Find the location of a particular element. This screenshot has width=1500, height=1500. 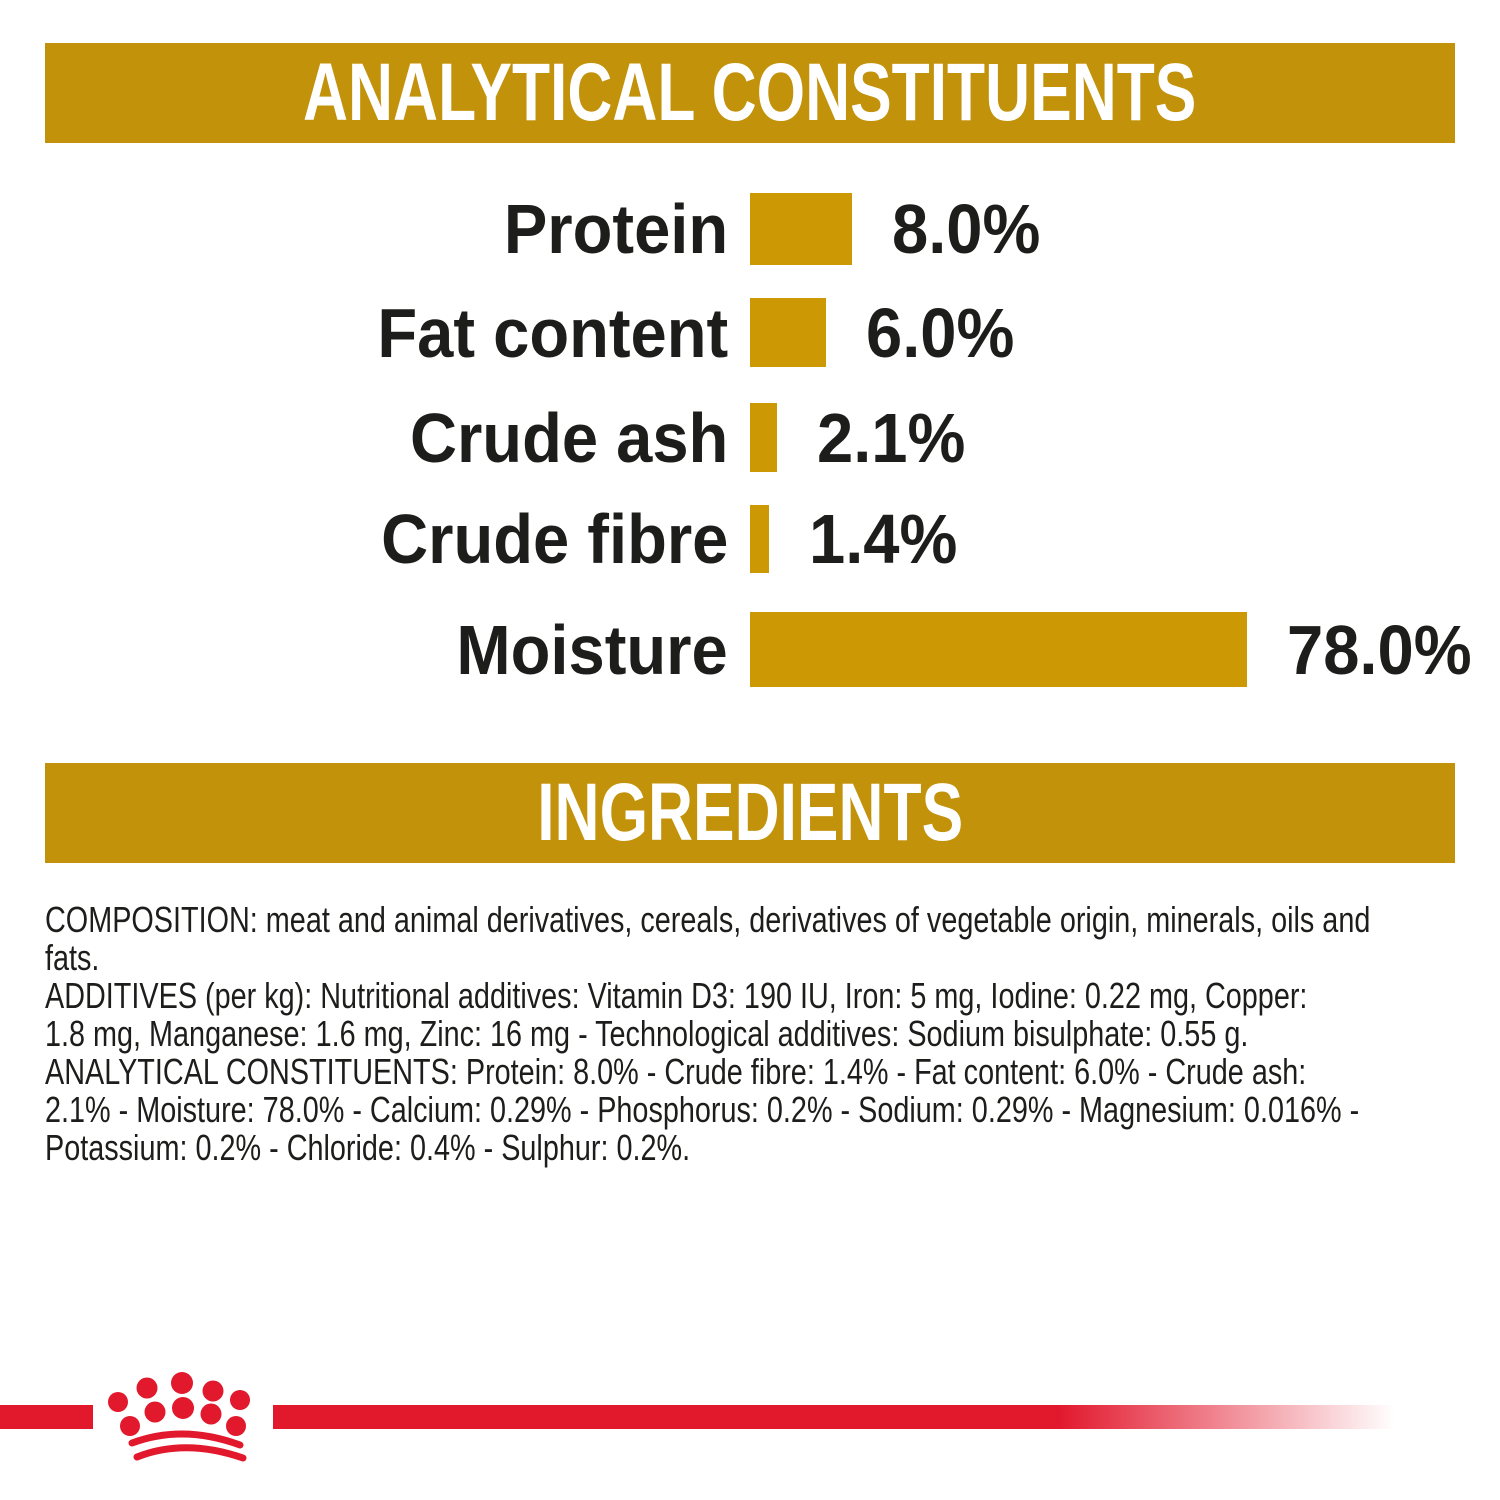

analytical-constituents-banner: ANALYTICAL CONSTITUENTS is located at coordinates (750, 93).